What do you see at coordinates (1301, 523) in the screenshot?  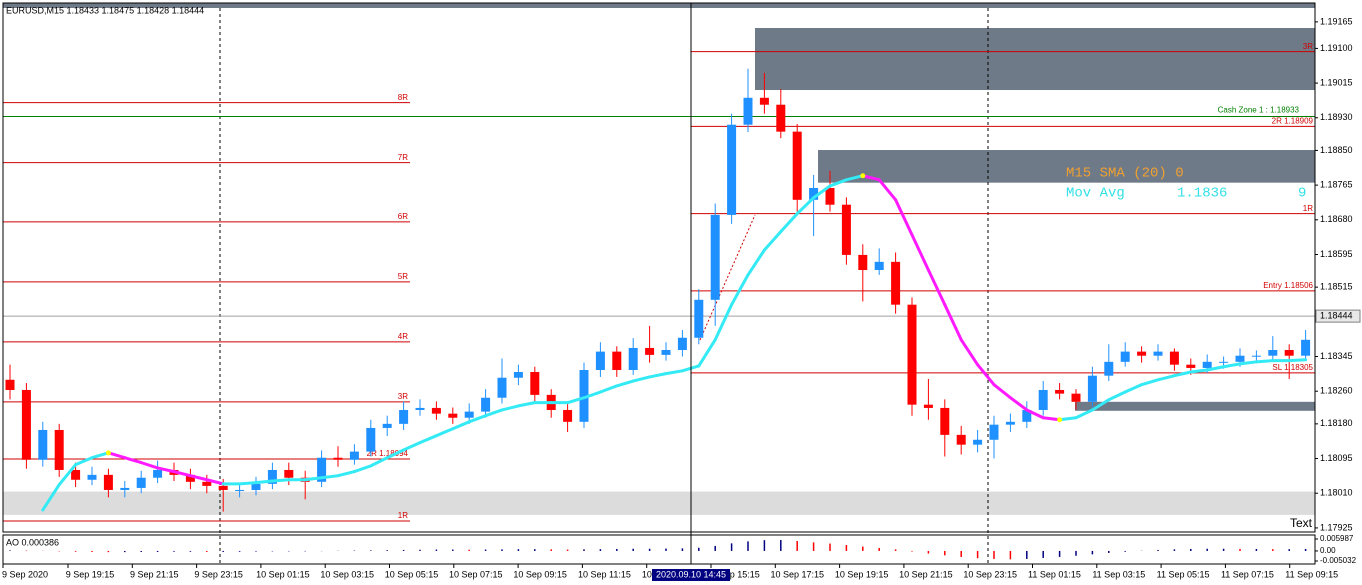 I see `corner-text: Text` at bounding box center [1301, 523].